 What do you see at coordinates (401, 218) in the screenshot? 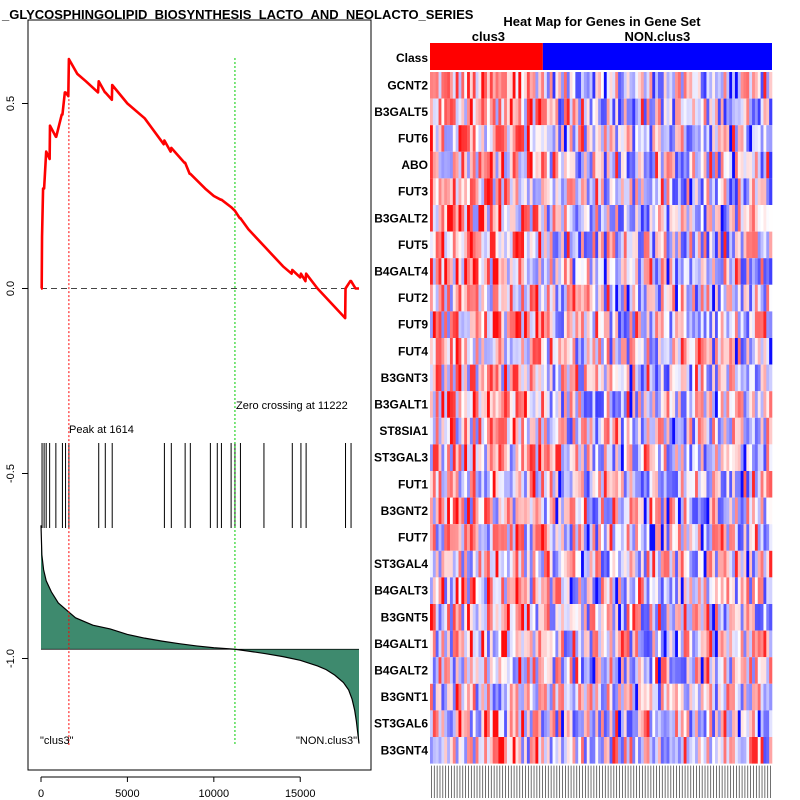
I see `gene-label: B3GALT2` at bounding box center [401, 218].